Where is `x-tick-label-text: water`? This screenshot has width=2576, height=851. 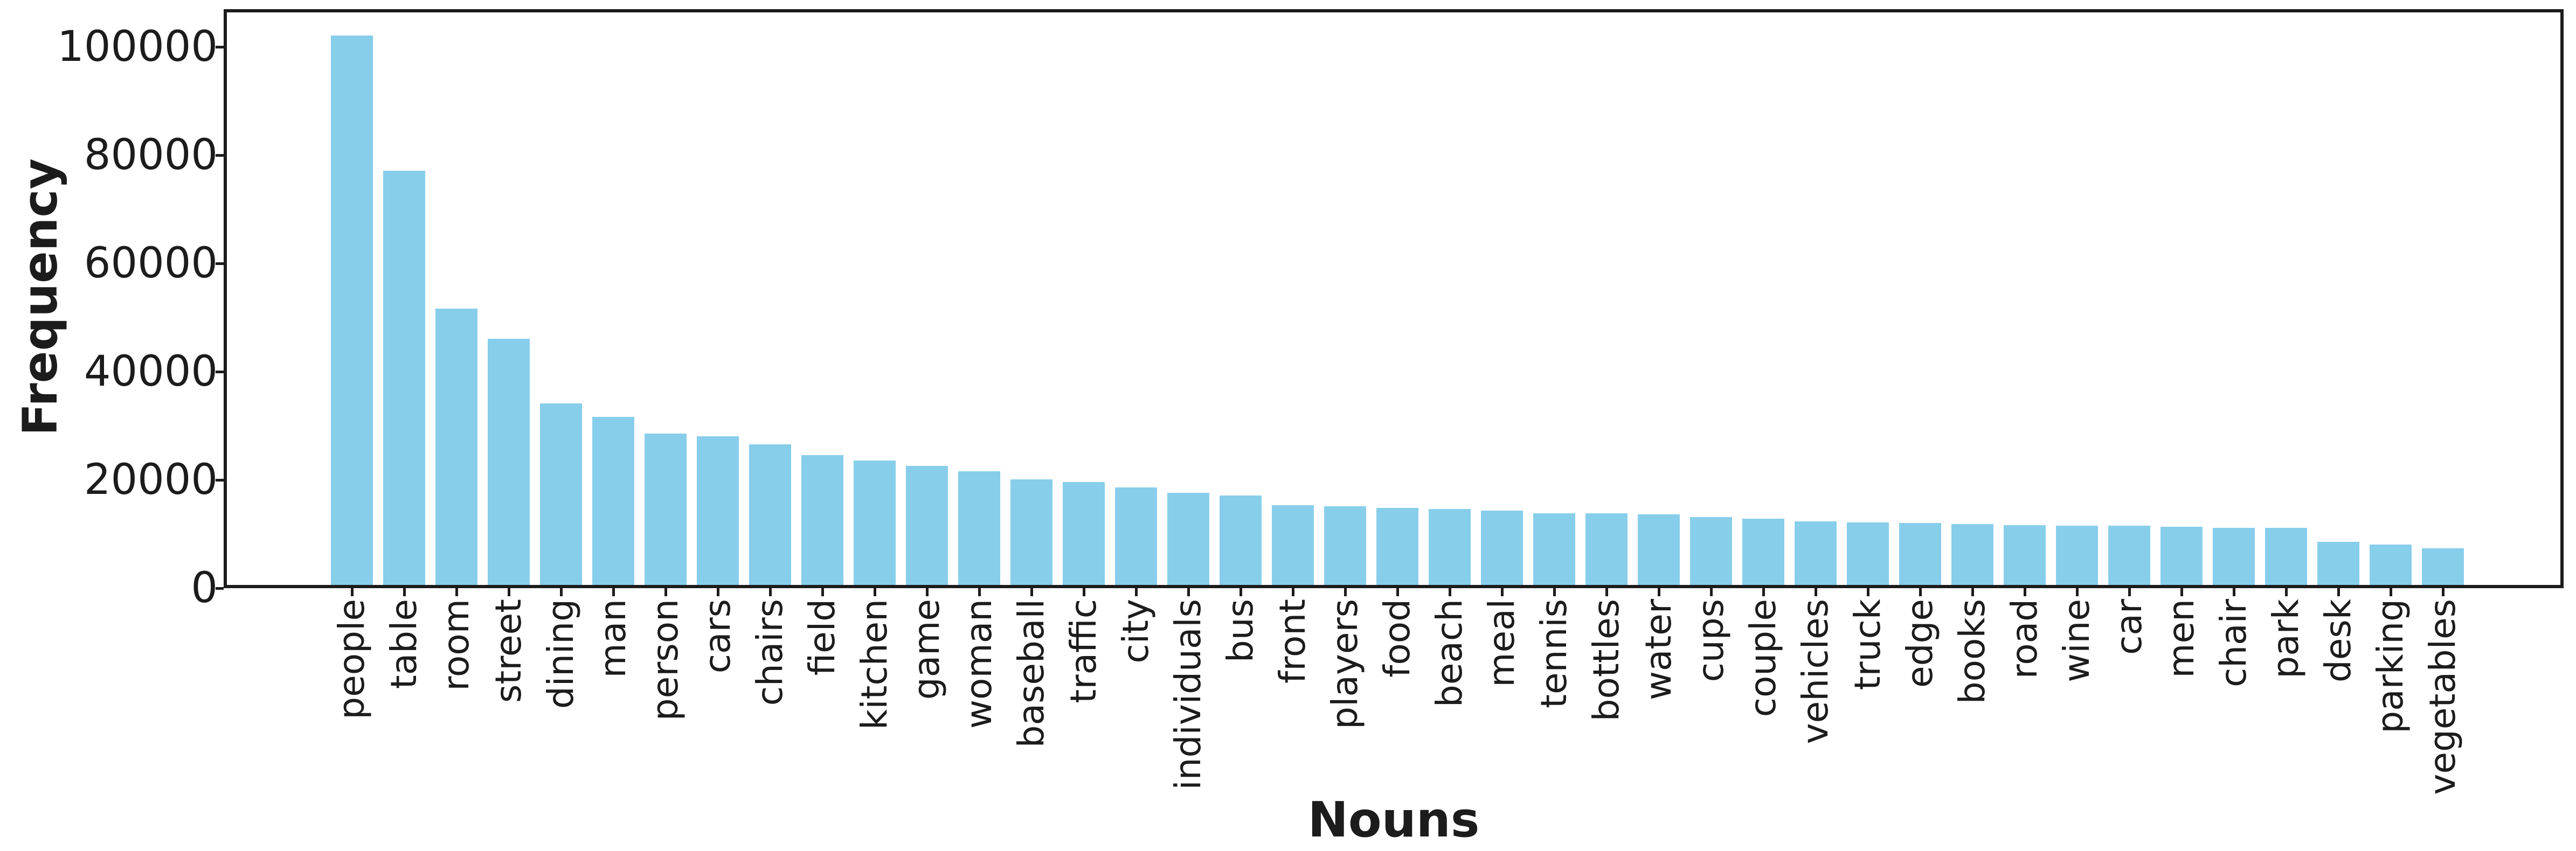
x-tick-label-text: water is located at coordinates (1658, 650).